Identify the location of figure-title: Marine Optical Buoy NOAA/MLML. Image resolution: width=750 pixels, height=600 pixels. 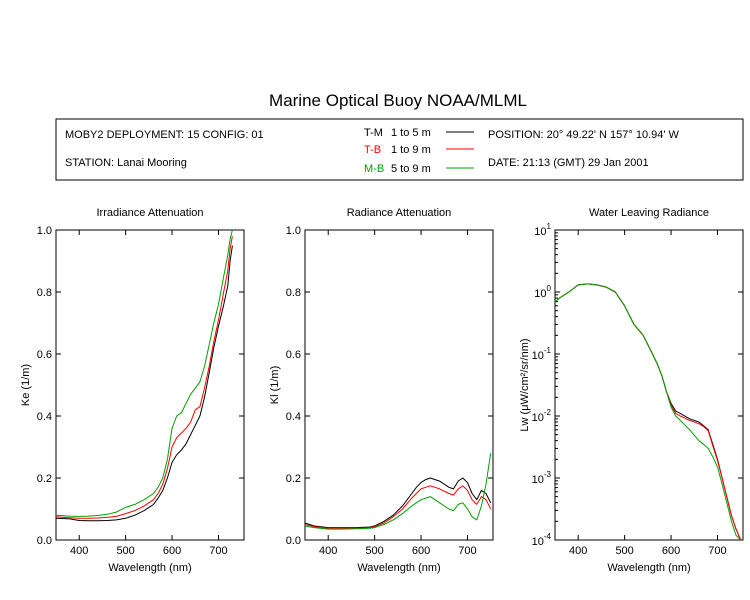
(398, 100).